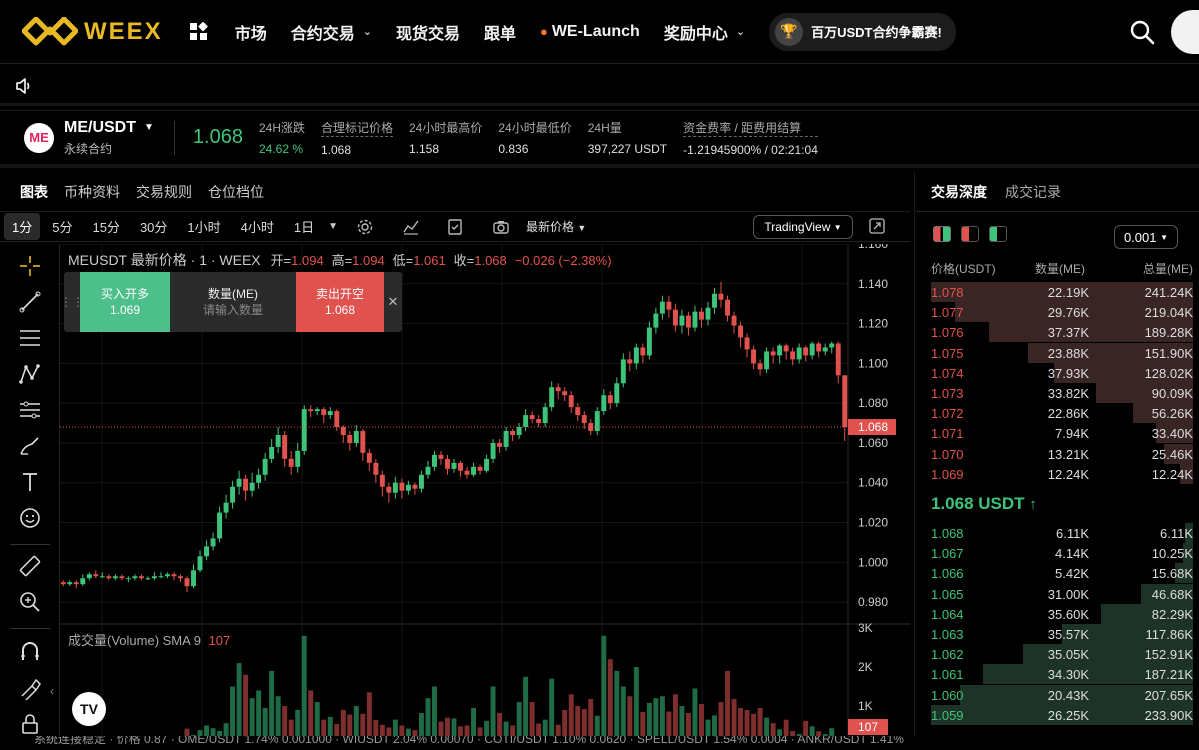  I want to click on timeframe-6: 1日, so click(304, 227).